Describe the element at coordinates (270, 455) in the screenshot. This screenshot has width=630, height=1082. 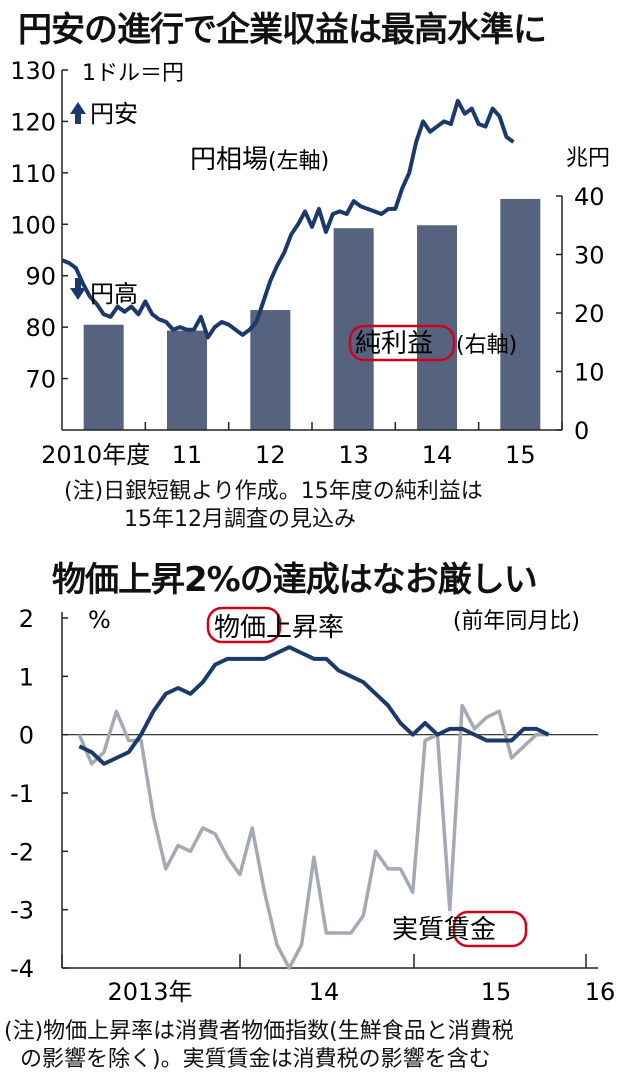
I see `x-tick-label: 12` at that location.